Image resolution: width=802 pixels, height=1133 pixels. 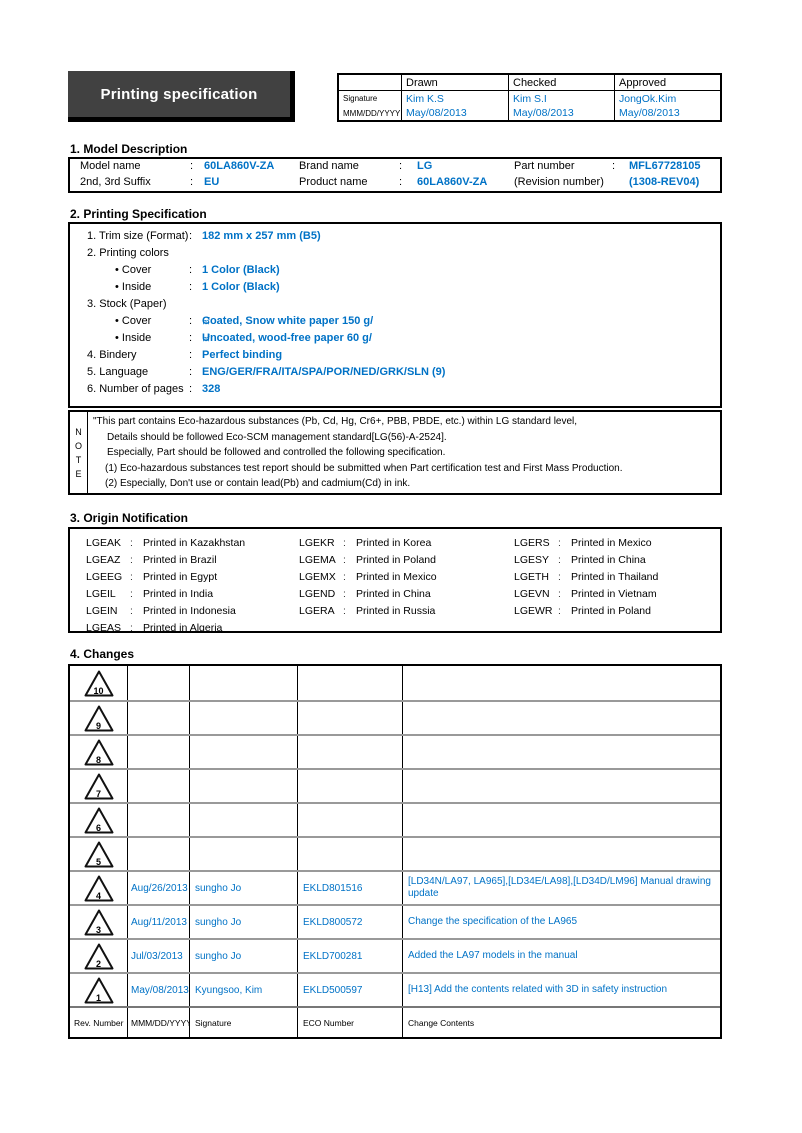 I want to click on spec-line-stock-paper: 3. Stock (Paper), so click(x=395, y=306).